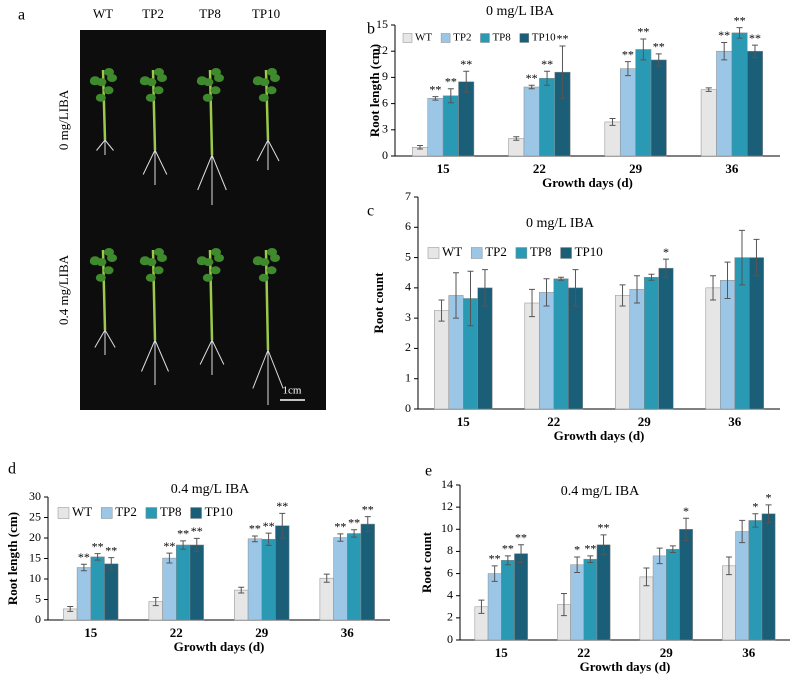 This screenshot has height=688, width=800. I want to click on x-tick-label: 15, so click(444, 168).